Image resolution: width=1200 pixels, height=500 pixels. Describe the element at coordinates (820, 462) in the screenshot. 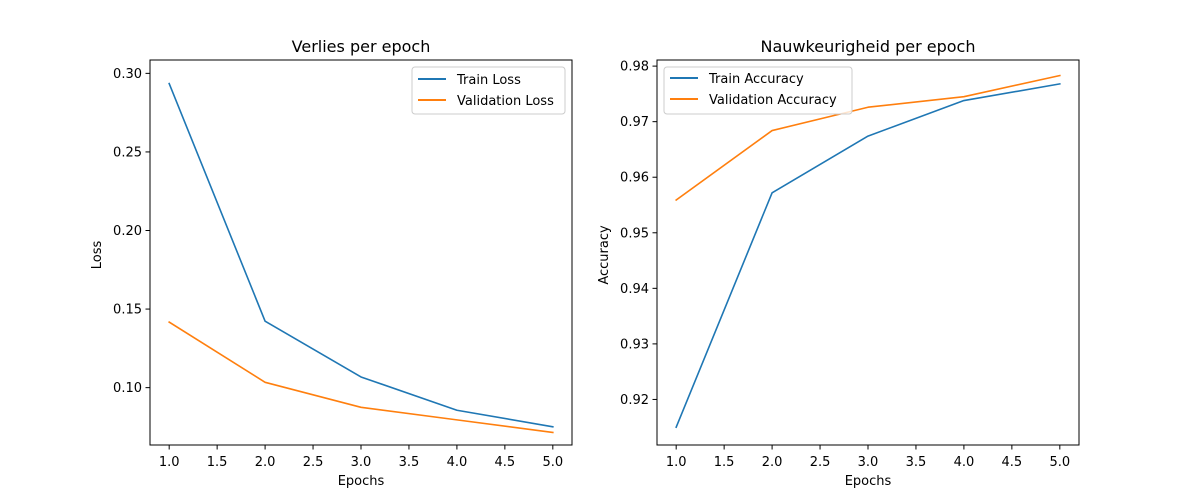

I see `accuracy-x-tick-label: 2.5` at that location.